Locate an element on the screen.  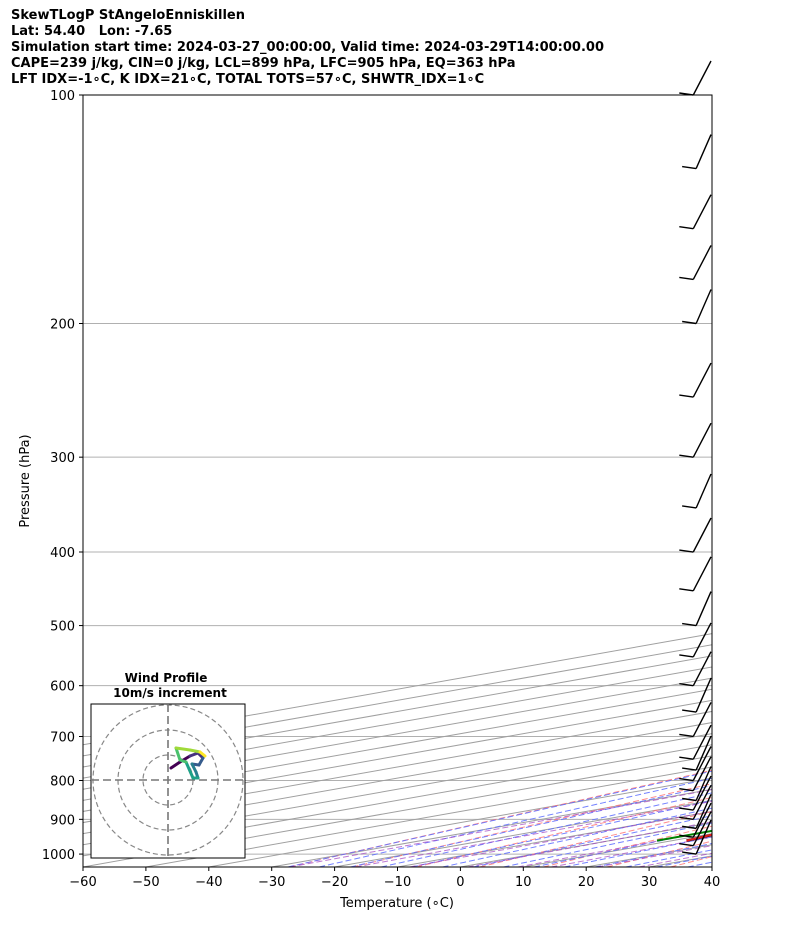
parcel-profile is located at coordinates (699, 837).